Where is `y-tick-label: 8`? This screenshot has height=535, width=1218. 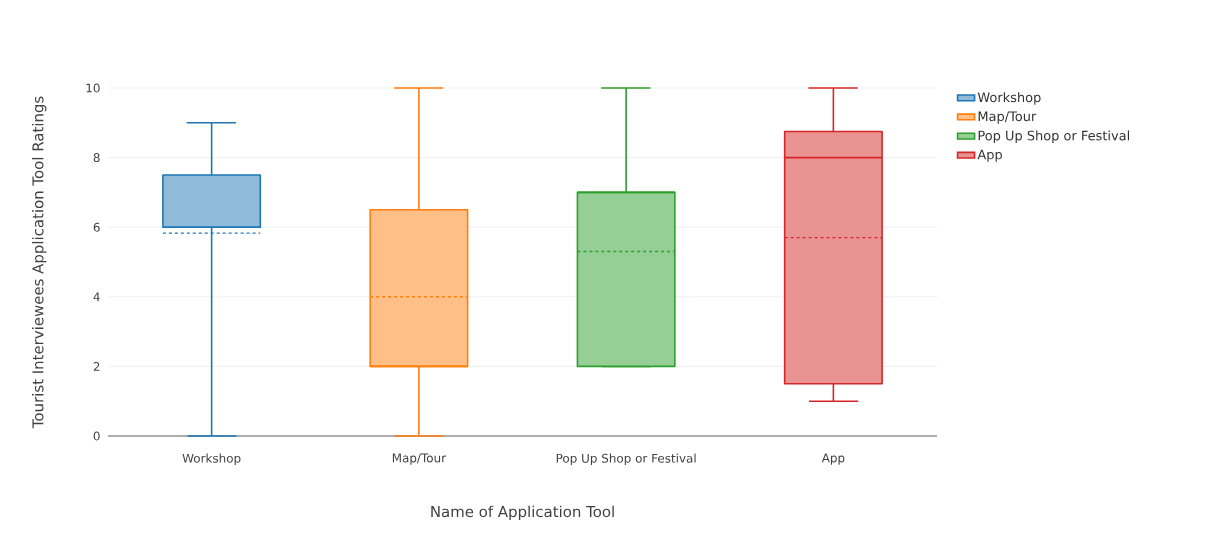 y-tick-label: 8 is located at coordinates (96, 158).